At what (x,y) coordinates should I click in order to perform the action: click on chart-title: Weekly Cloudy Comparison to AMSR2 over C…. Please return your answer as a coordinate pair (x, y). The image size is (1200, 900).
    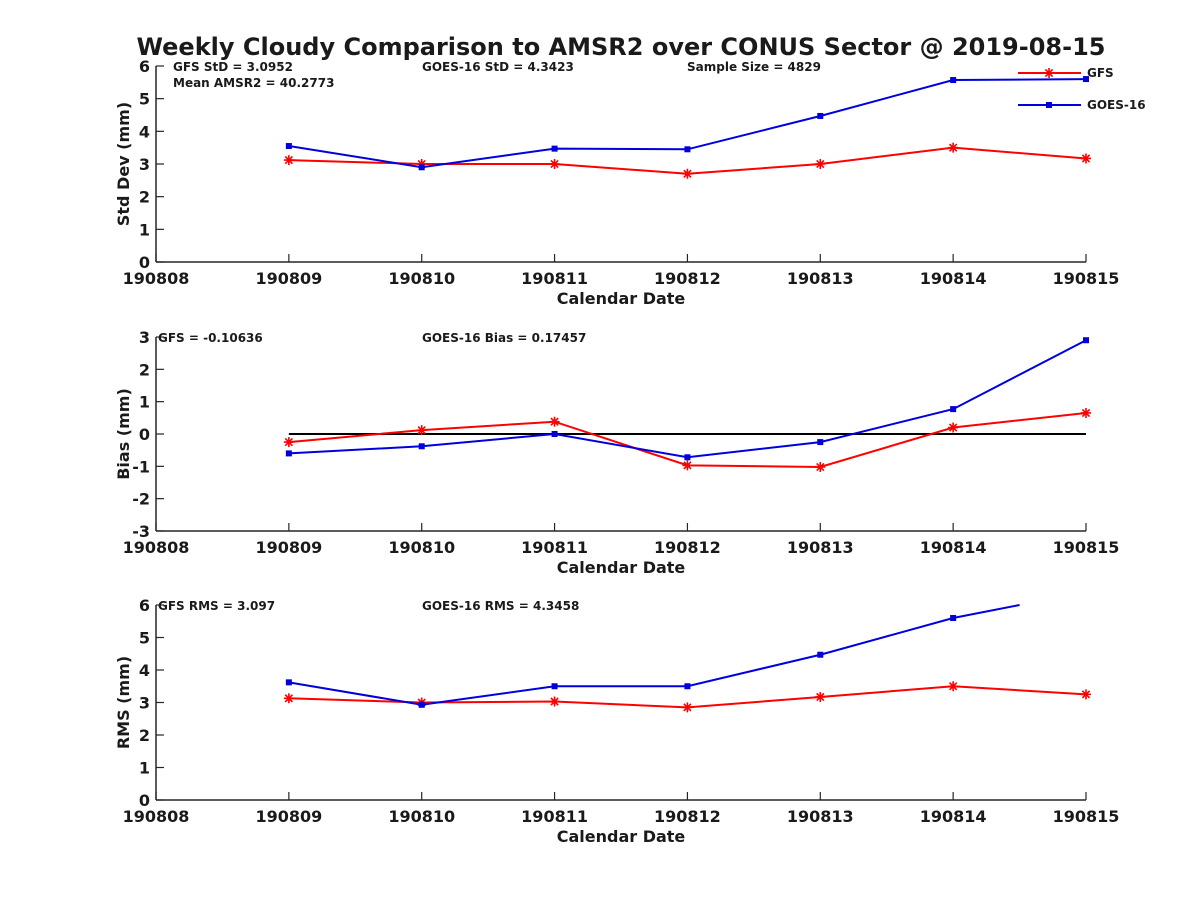
    Looking at the image, I should click on (621, 47).